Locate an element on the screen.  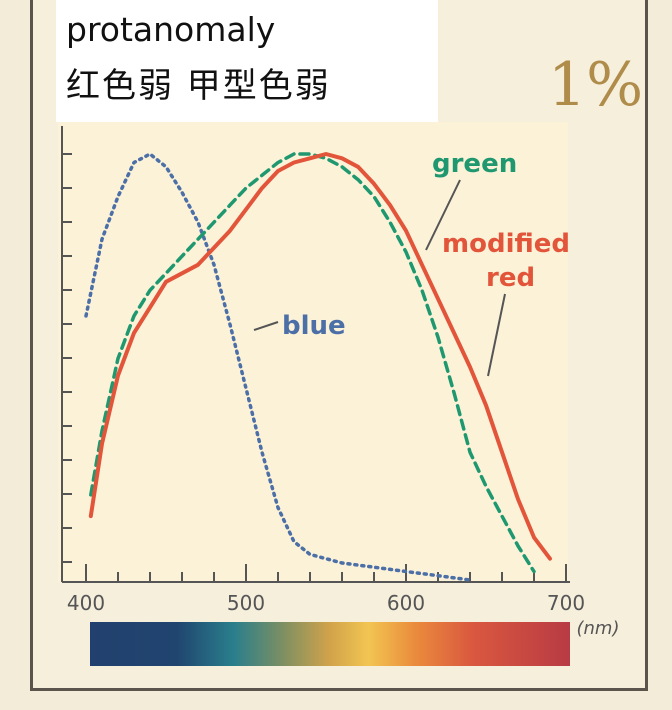
annotation-red: red is located at coordinates (510, 278).